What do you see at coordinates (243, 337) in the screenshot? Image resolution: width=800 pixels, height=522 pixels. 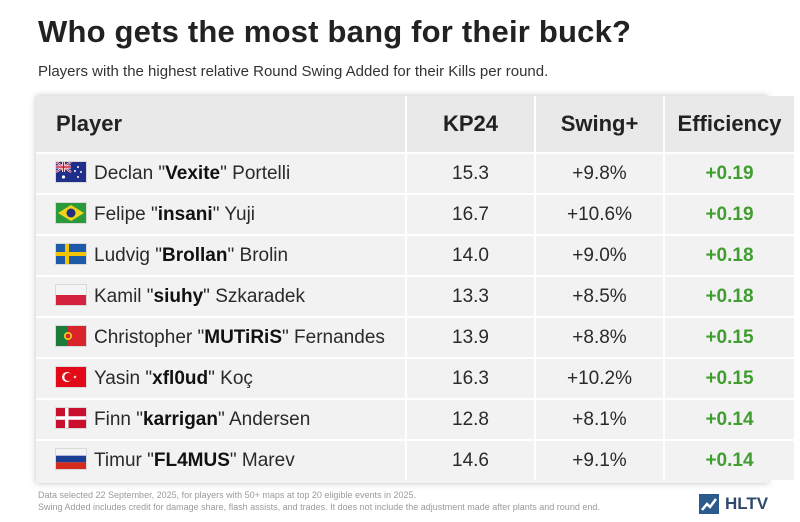 I see `player-nickname: MUTiRiS` at bounding box center [243, 337].